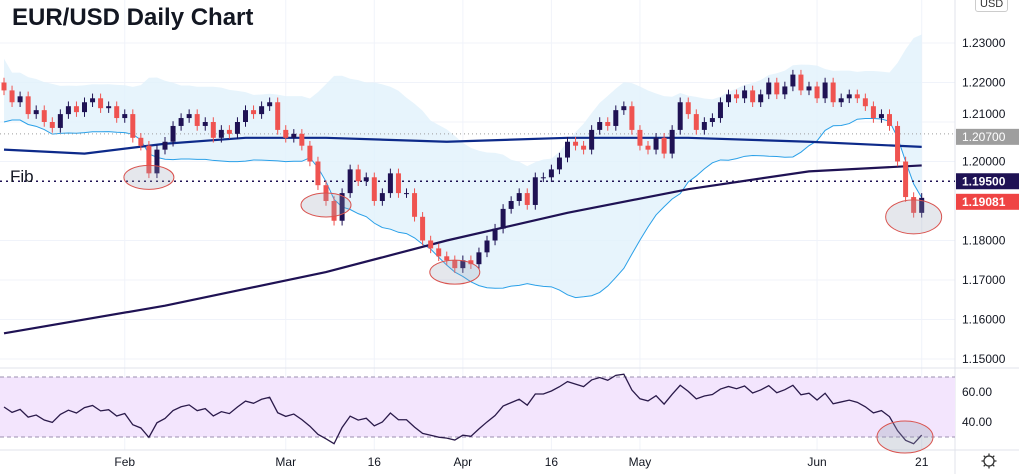 The width and height of the screenshot is (1019, 474). What do you see at coordinates (905, 437) in the screenshot?
I see `rsi-highlight-circle` at bounding box center [905, 437].